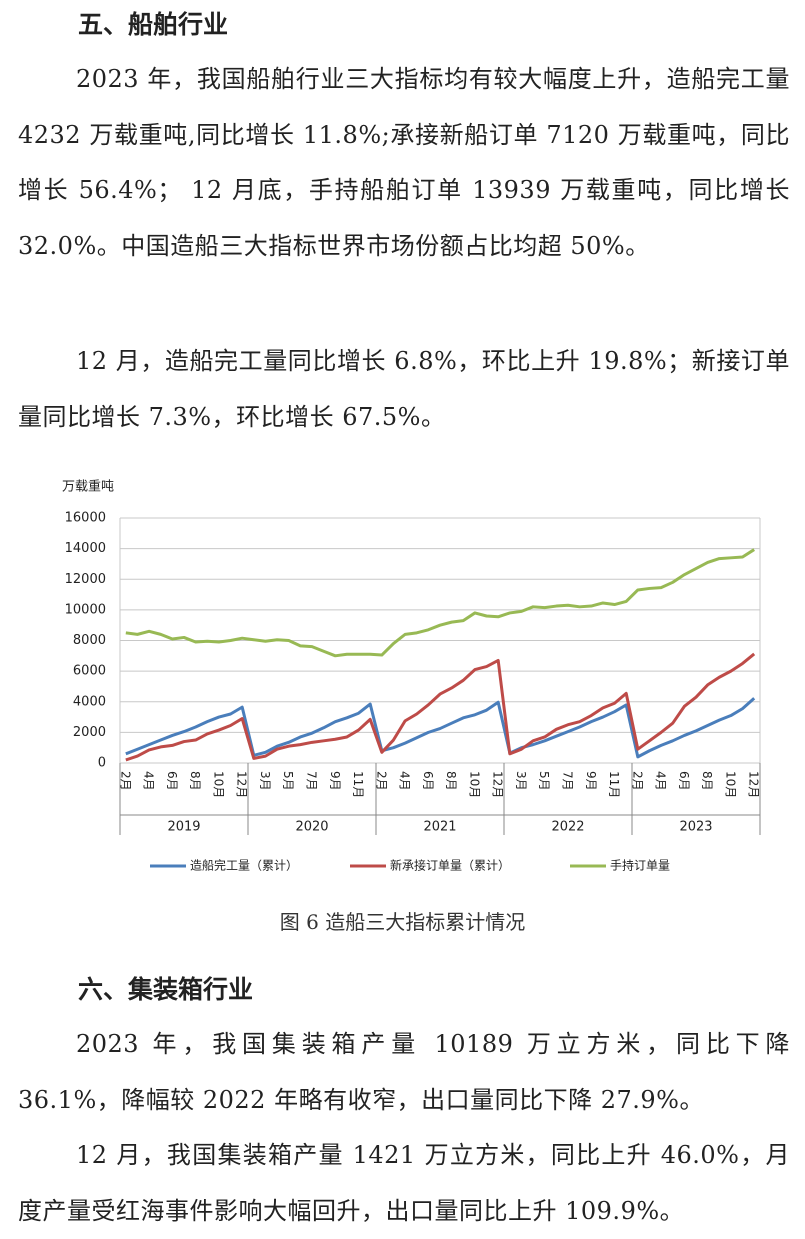  What do you see at coordinates (85, 548) in the screenshot?
I see `y-tick-label: 14000` at bounding box center [85, 548].